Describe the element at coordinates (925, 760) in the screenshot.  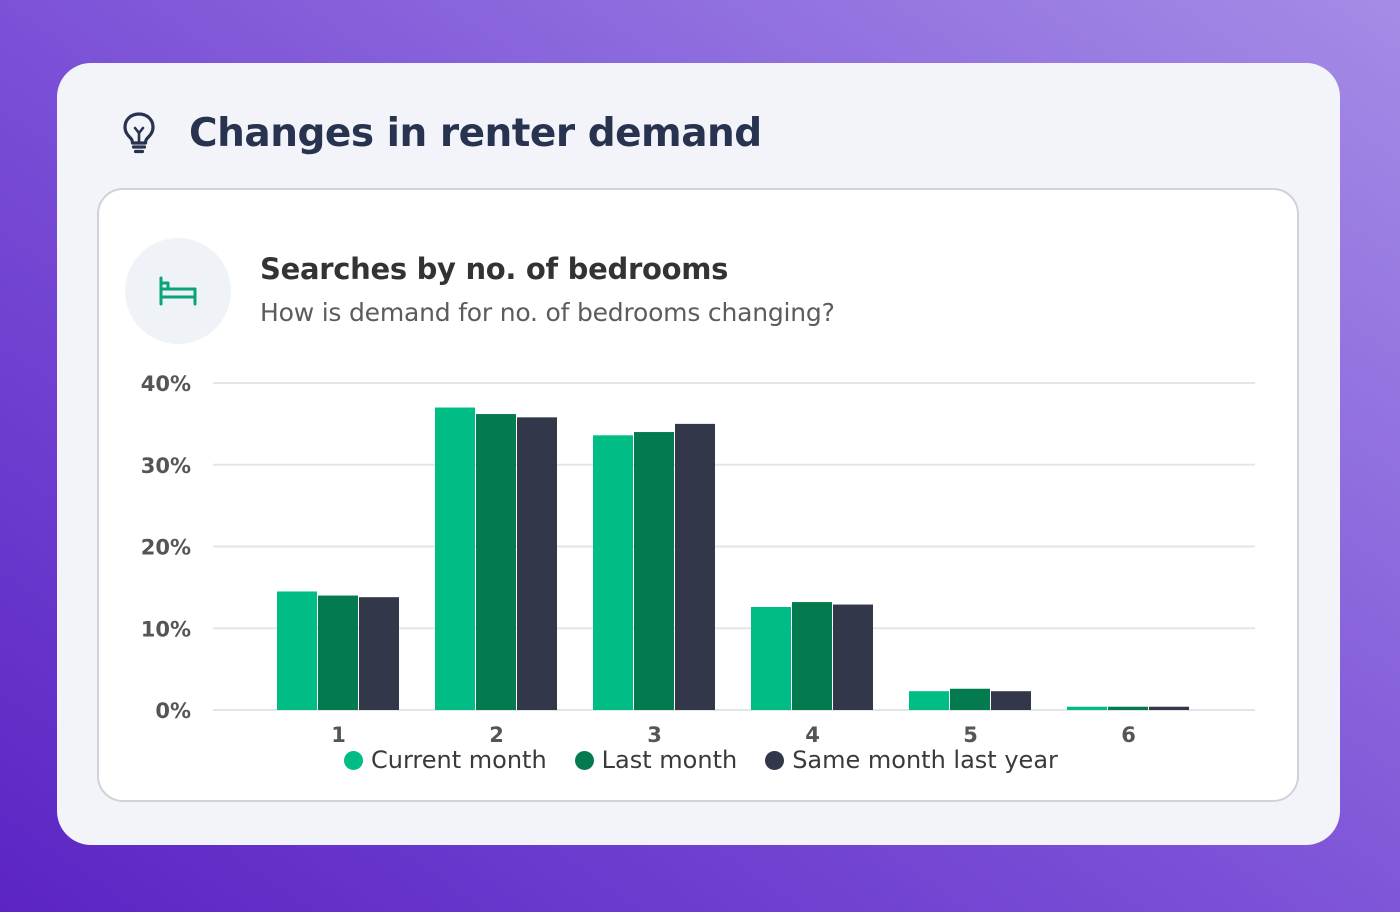
I see `legend-label-last-year: Same month last year` at that location.